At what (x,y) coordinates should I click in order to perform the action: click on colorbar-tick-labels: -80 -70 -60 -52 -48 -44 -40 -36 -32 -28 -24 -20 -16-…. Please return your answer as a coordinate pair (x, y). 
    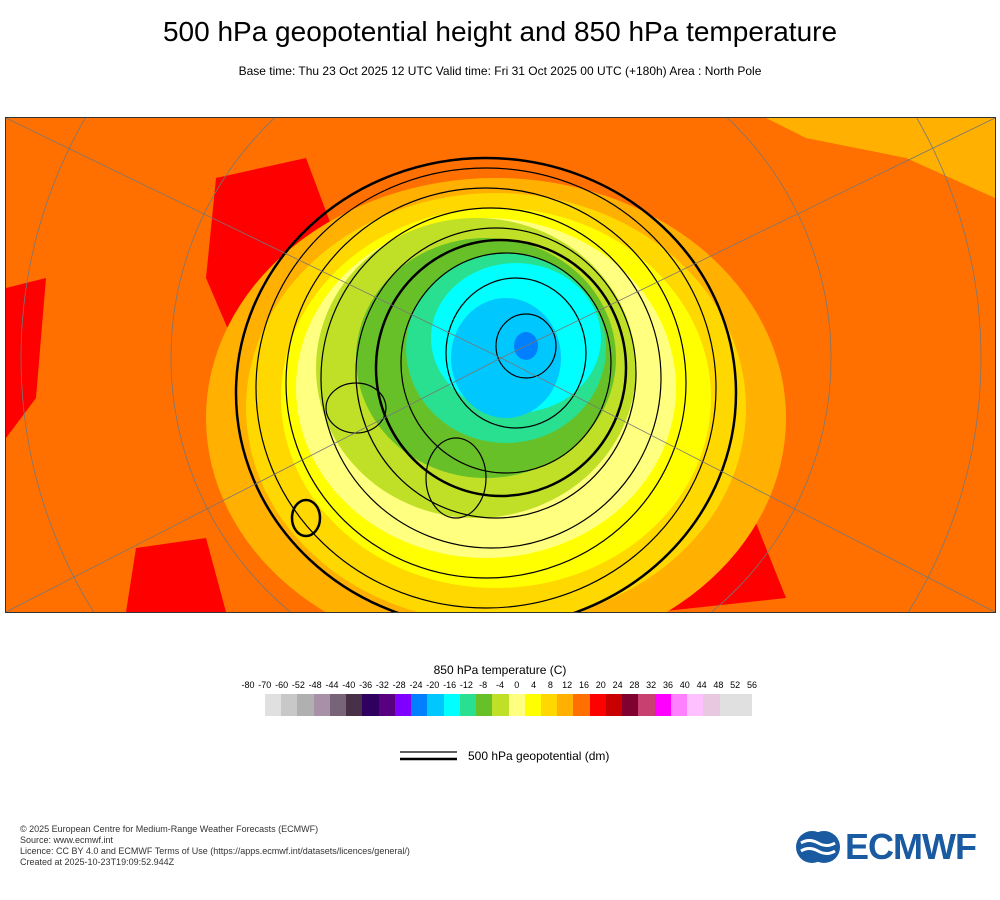
    Looking at the image, I should click on (501, 687).